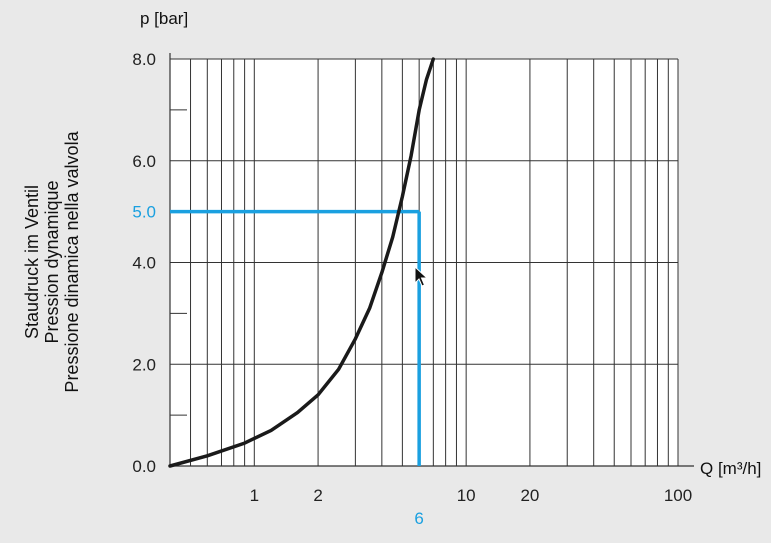 The width and height of the screenshot is (771, 548). Describe the element at coordinates (144, 59) in the screenshot. I see `y-tick-label: 8.0` at that location.